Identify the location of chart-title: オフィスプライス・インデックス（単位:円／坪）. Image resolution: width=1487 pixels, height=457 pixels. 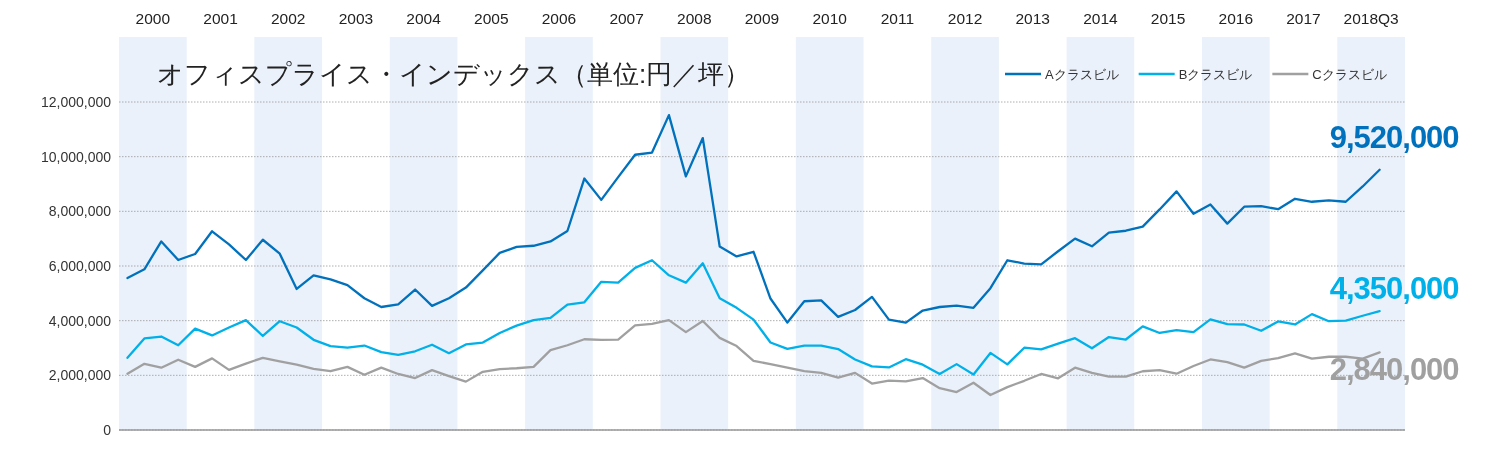
(454, 74).